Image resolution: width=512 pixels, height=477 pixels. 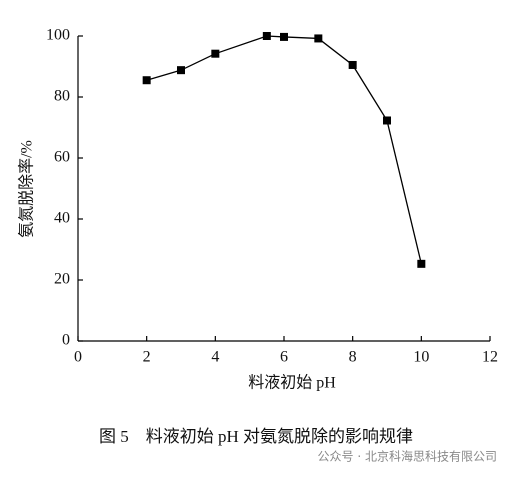 I want to click on x-tick-label: 12, so click(x=490, y=357).